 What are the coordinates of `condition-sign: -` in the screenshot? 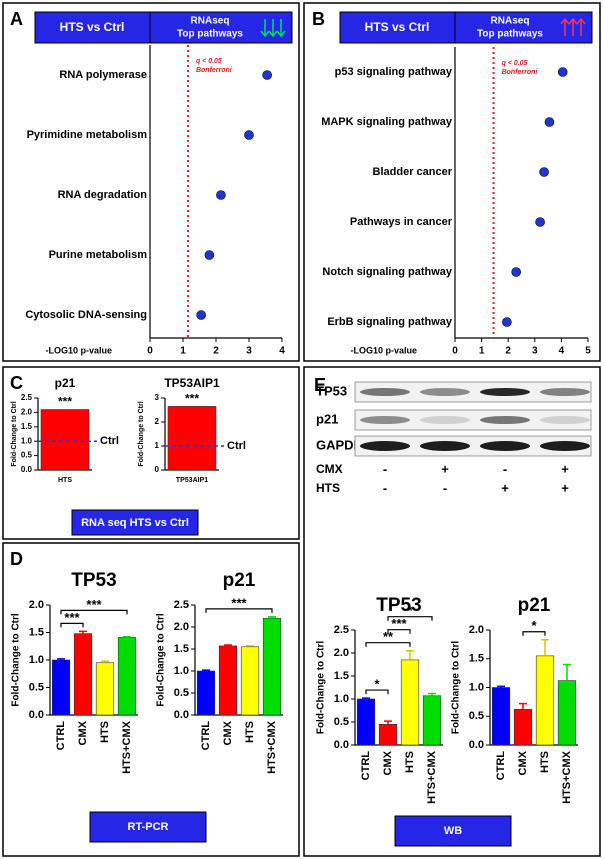 It's located at (385, 487).